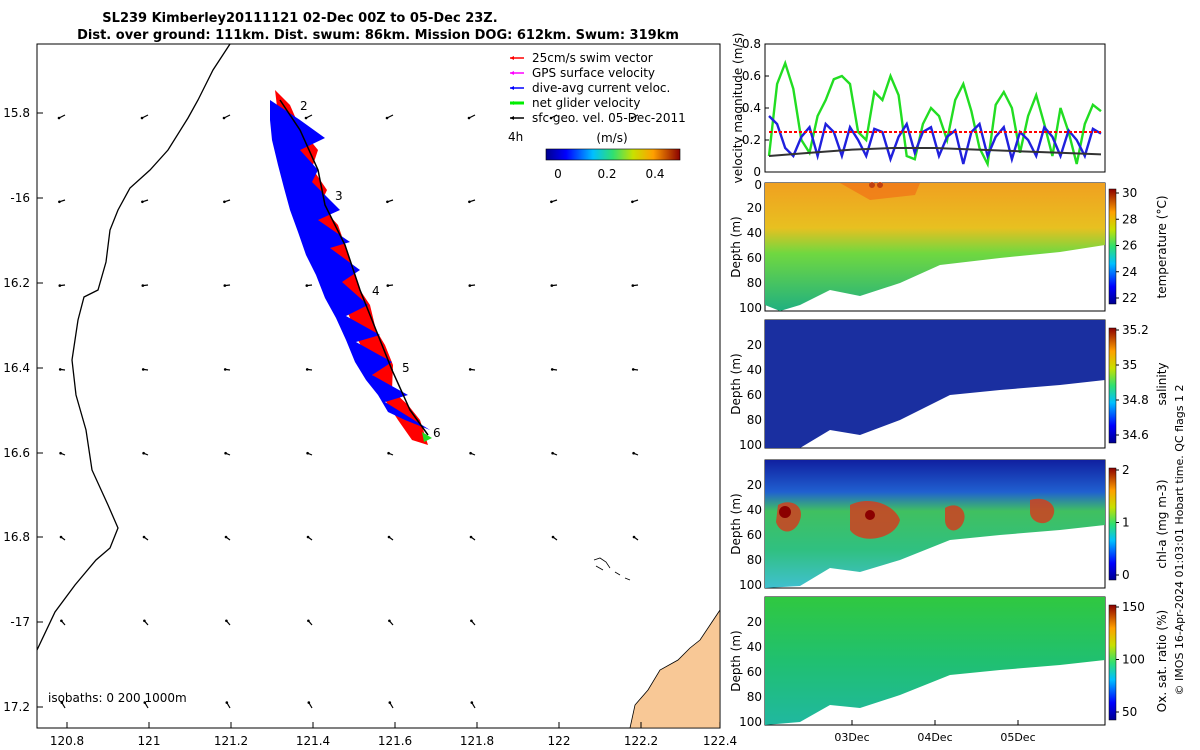 The width and height of the screenshot is (1200, 750). I want to click on salinity-panel, so click(940, 384).